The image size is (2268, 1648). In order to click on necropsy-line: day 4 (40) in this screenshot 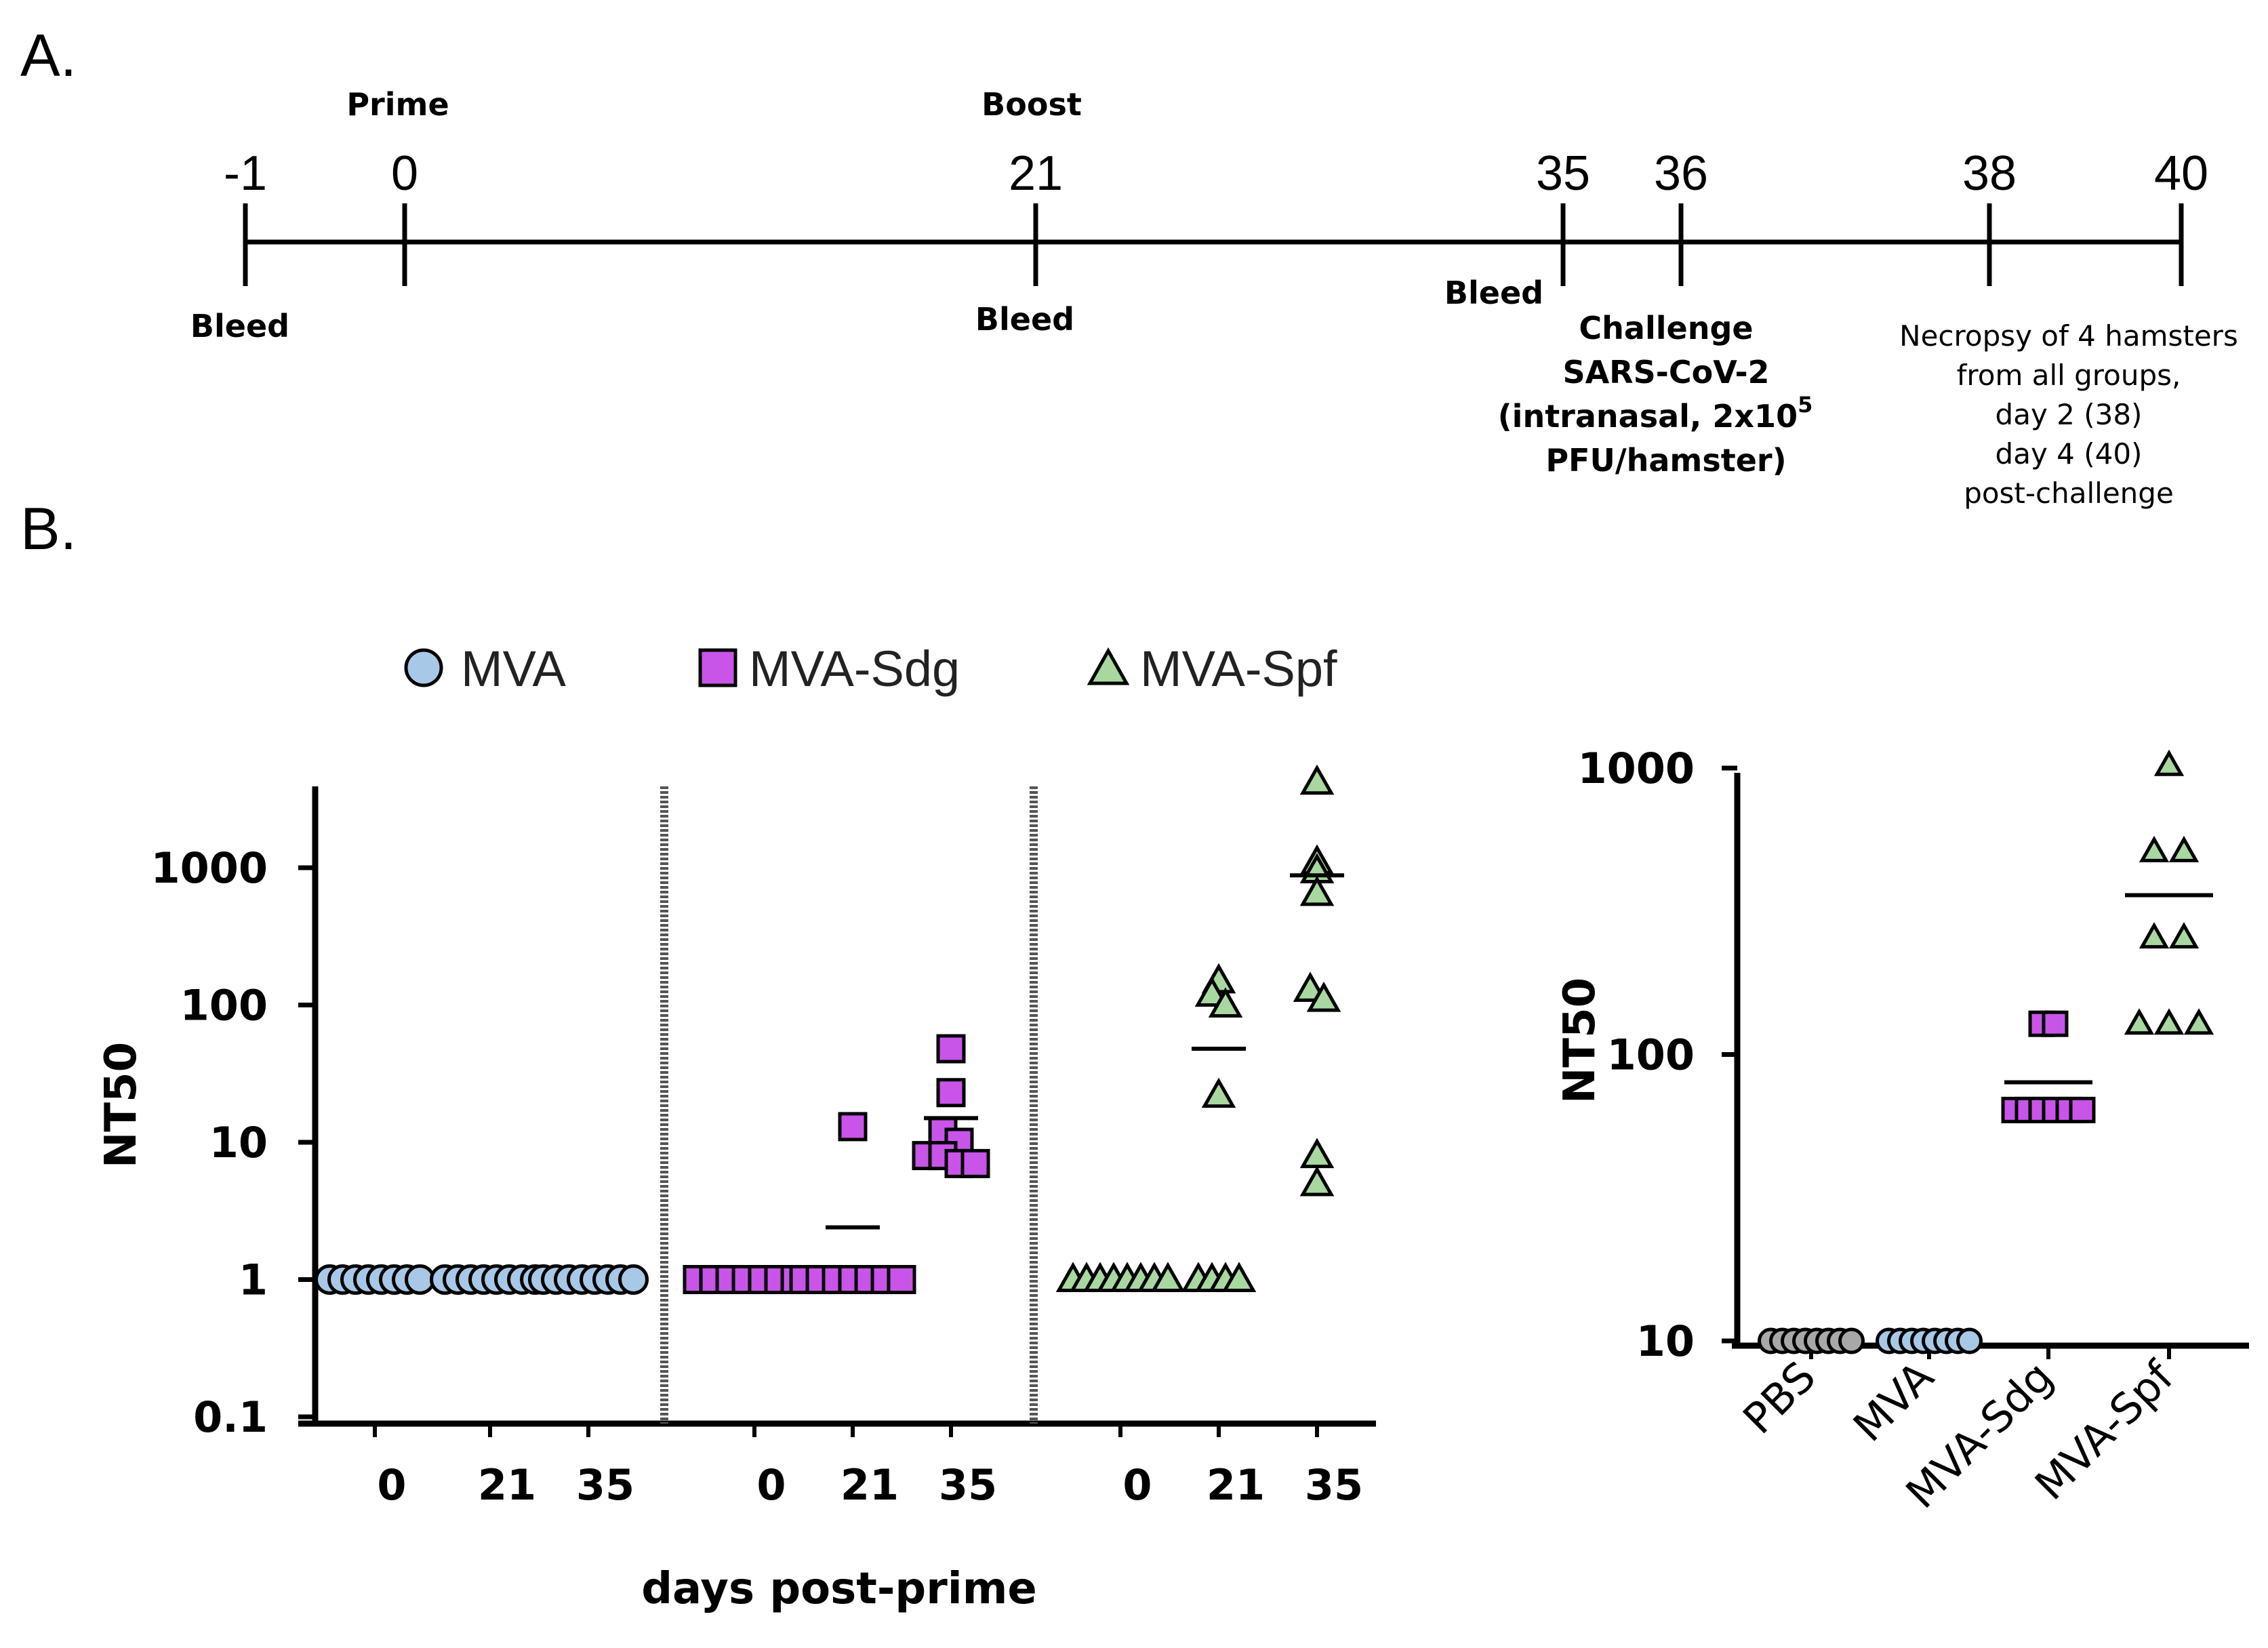, I will do `click(2069, 454)`.